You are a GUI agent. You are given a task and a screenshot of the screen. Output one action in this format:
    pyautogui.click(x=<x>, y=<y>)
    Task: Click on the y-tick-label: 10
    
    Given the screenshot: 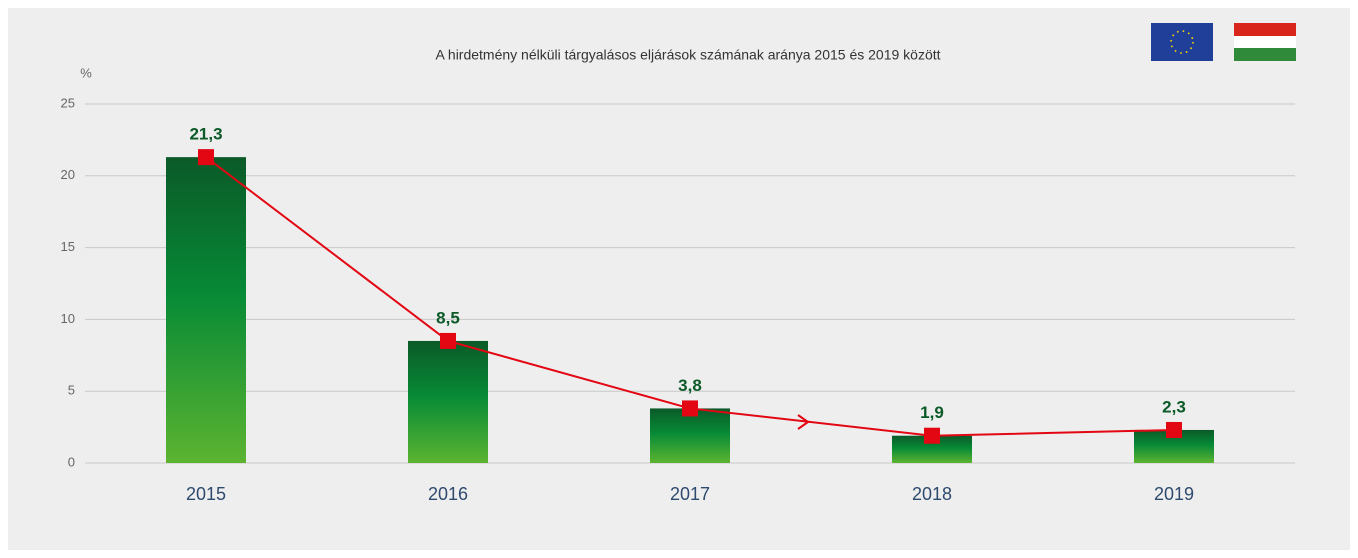 What is the action you would take?
    pyautogui.click(x=68, y=318)
    